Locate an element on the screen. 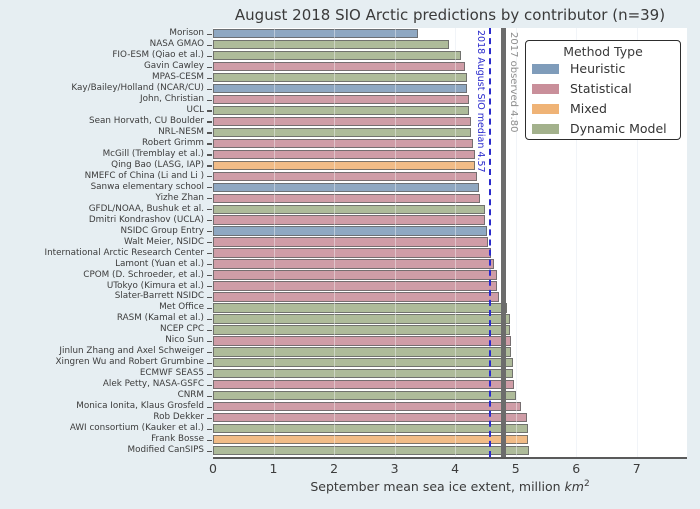  legend-item: Mixed is located at coordinates (603, 109).